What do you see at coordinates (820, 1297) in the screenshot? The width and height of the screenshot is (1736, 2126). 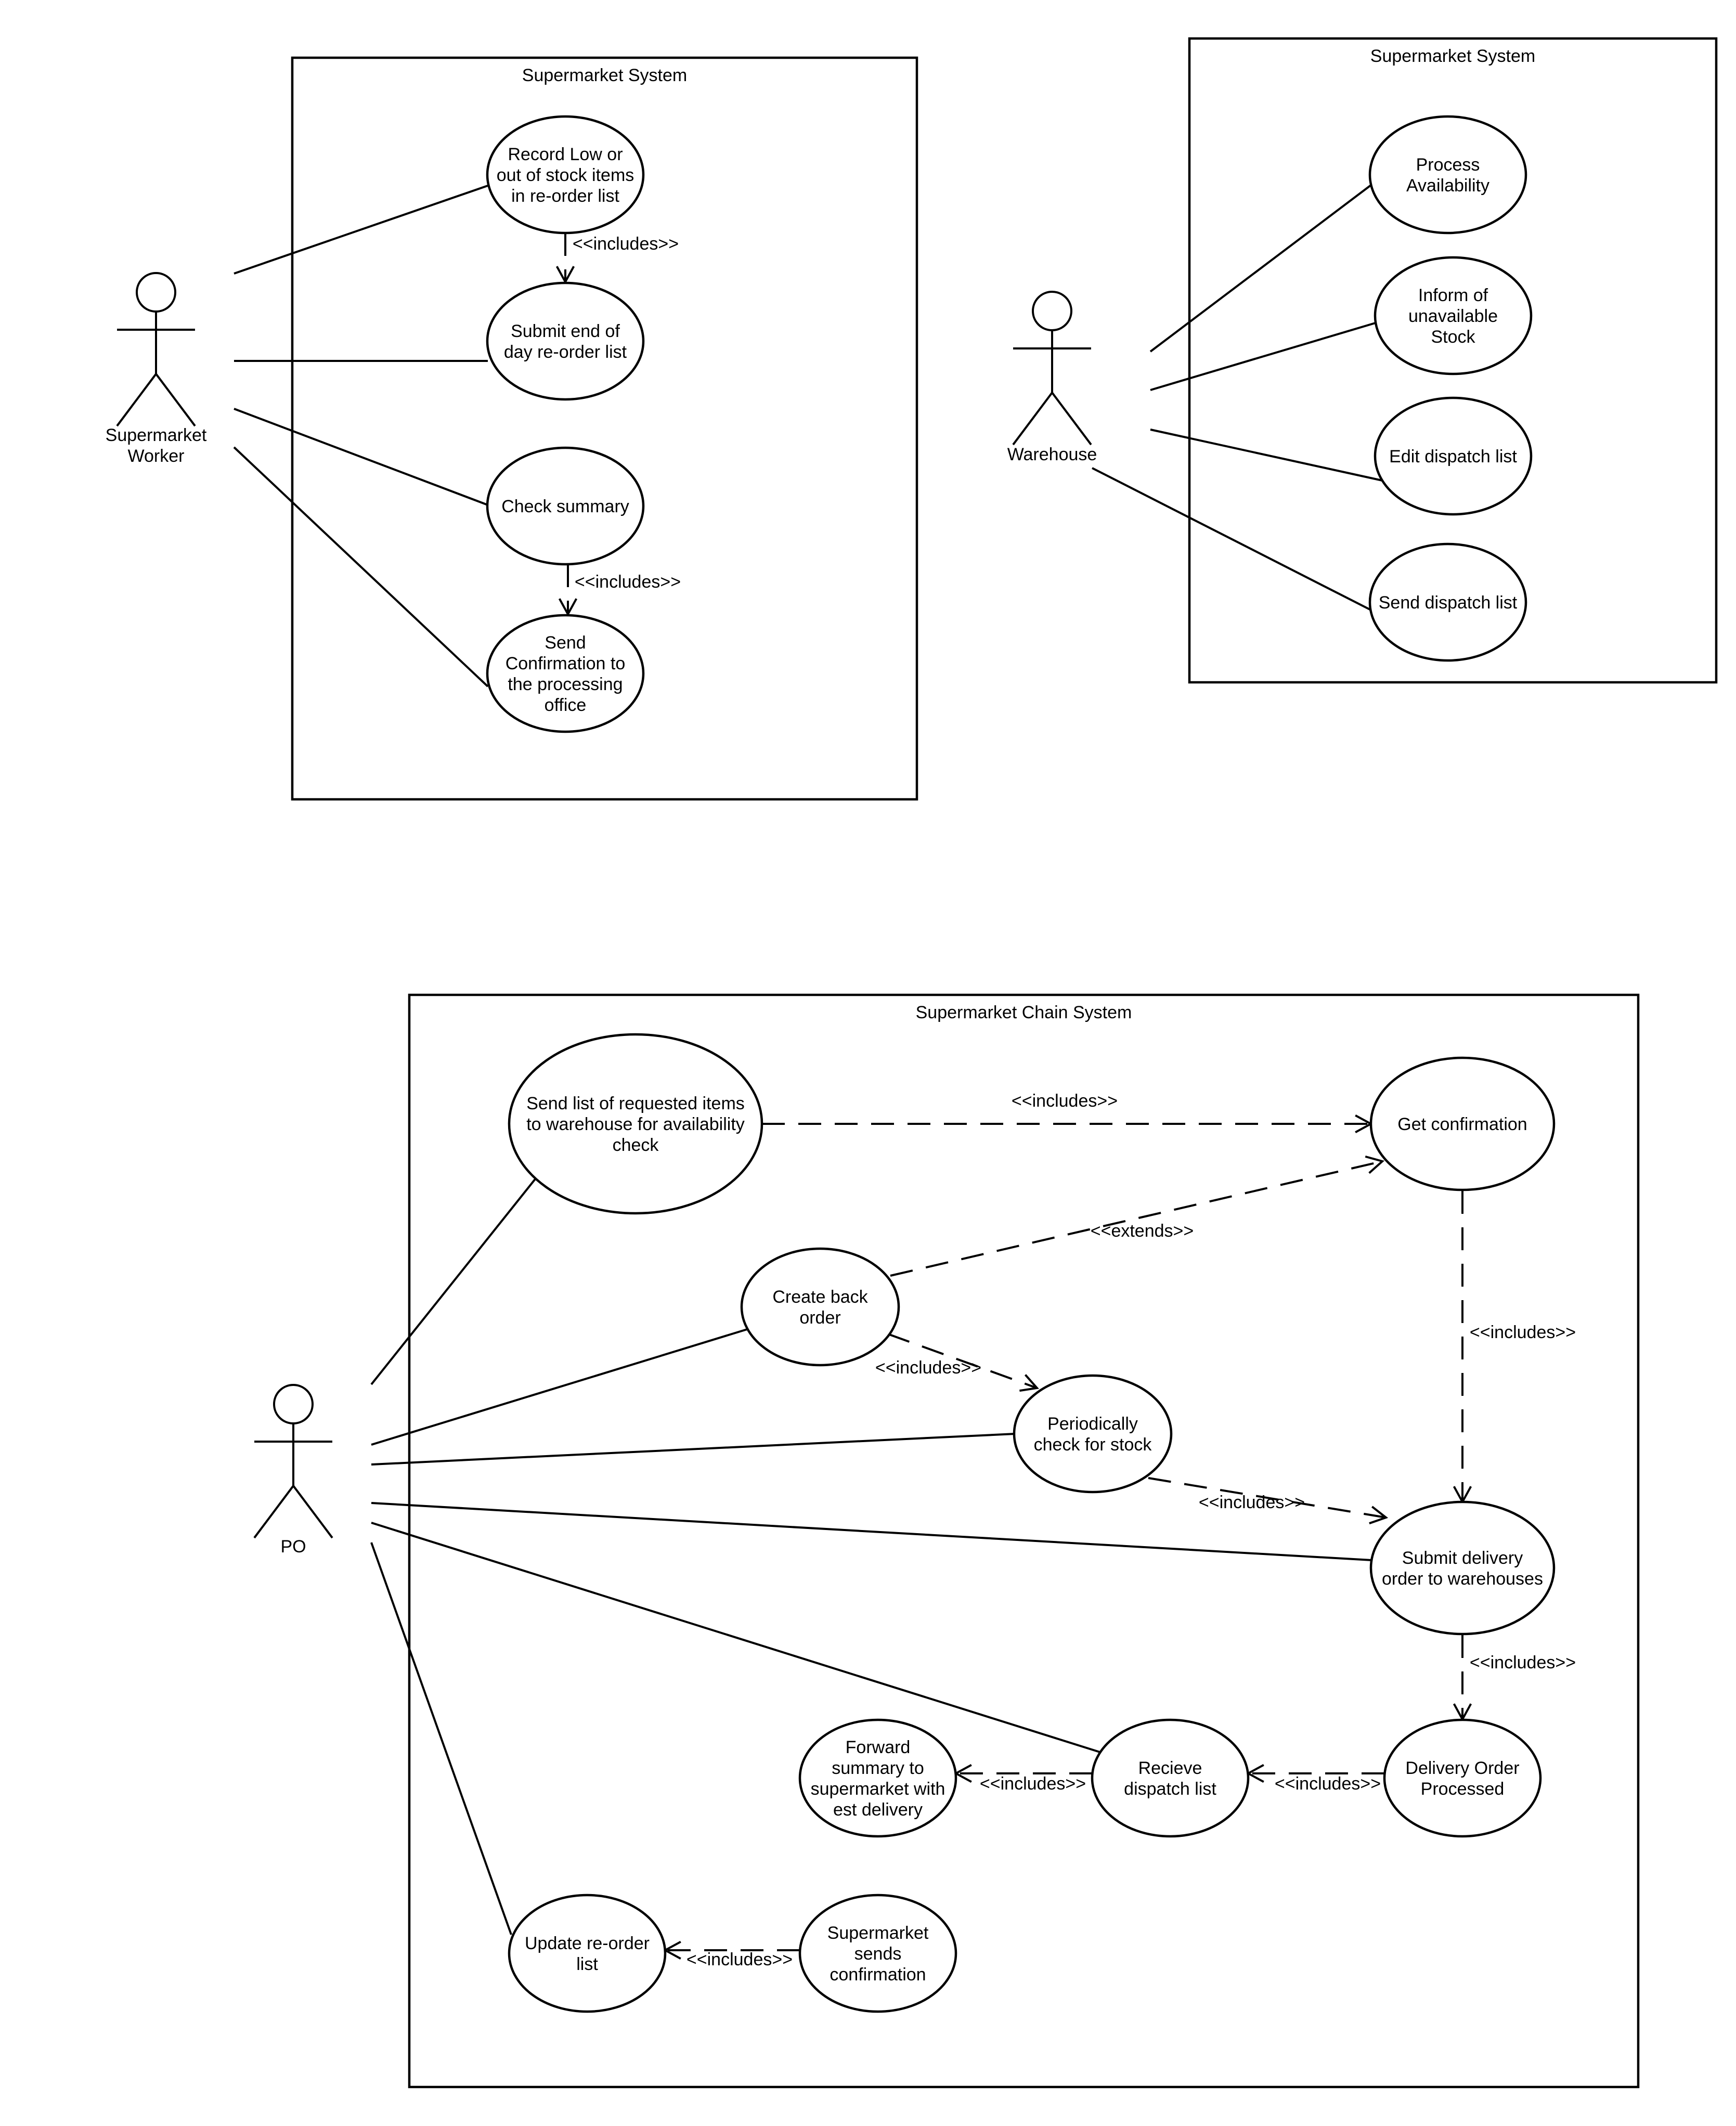 I see `use-case-label: Create back` at bounding box center [820, 1297].